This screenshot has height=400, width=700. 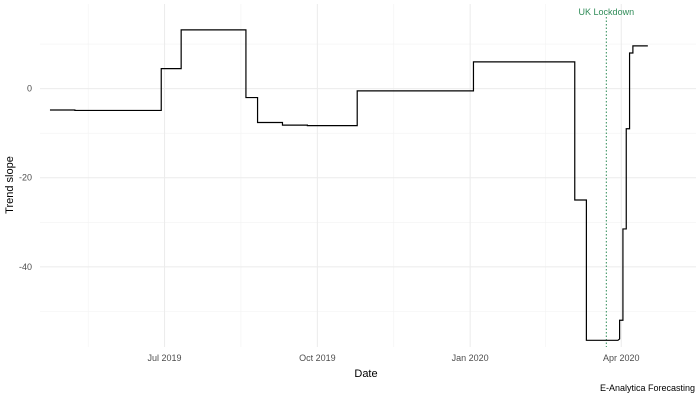 What do you see at coordinates (470, 358) in the screenshot?
I see `x-tick-label: Jan 2020` at bounding box center [470, 358].